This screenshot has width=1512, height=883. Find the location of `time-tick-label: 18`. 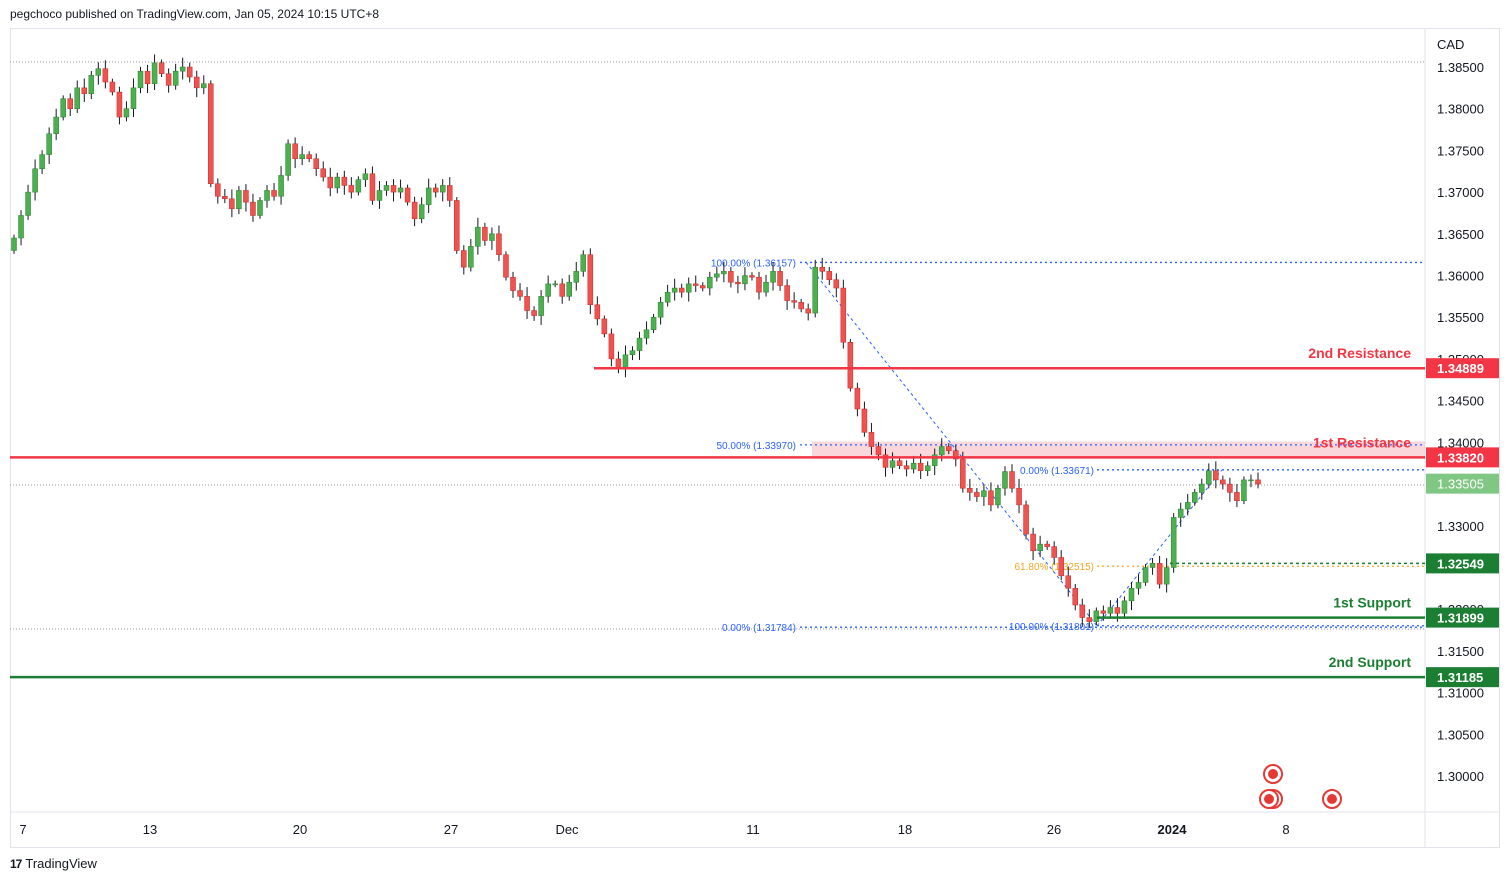

time-tick-label: 18 is located at coordinates (905, 829).